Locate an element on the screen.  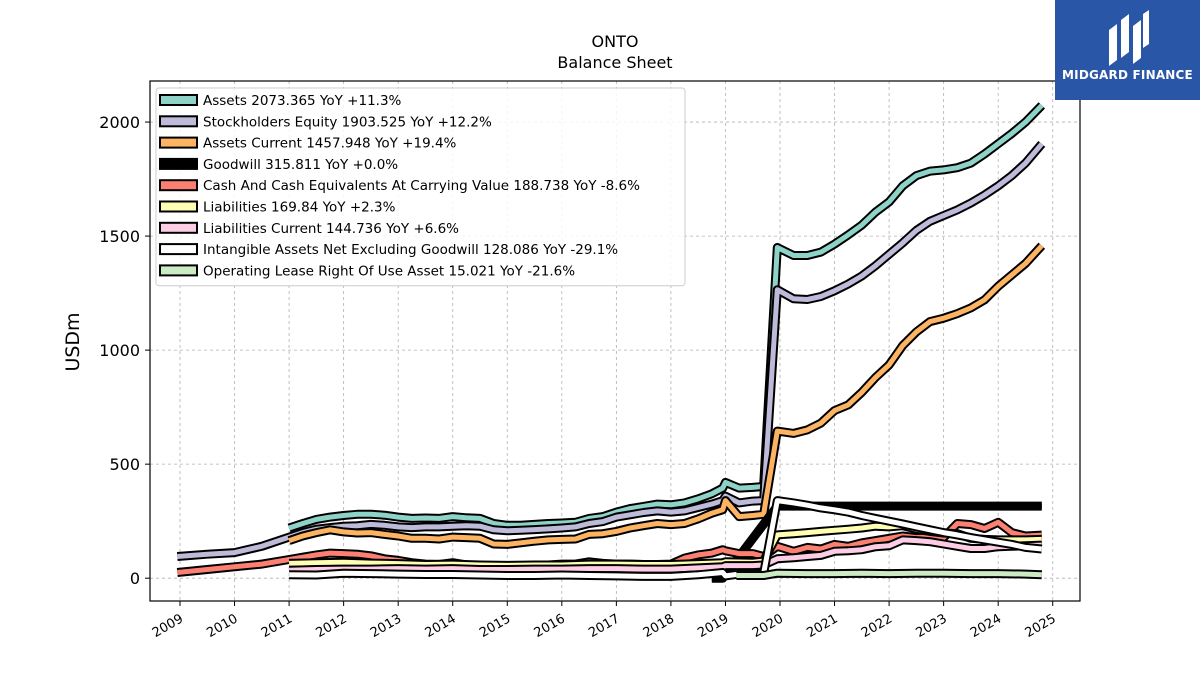
x-tick-label: 2011 is located at coordinates (277, 626).